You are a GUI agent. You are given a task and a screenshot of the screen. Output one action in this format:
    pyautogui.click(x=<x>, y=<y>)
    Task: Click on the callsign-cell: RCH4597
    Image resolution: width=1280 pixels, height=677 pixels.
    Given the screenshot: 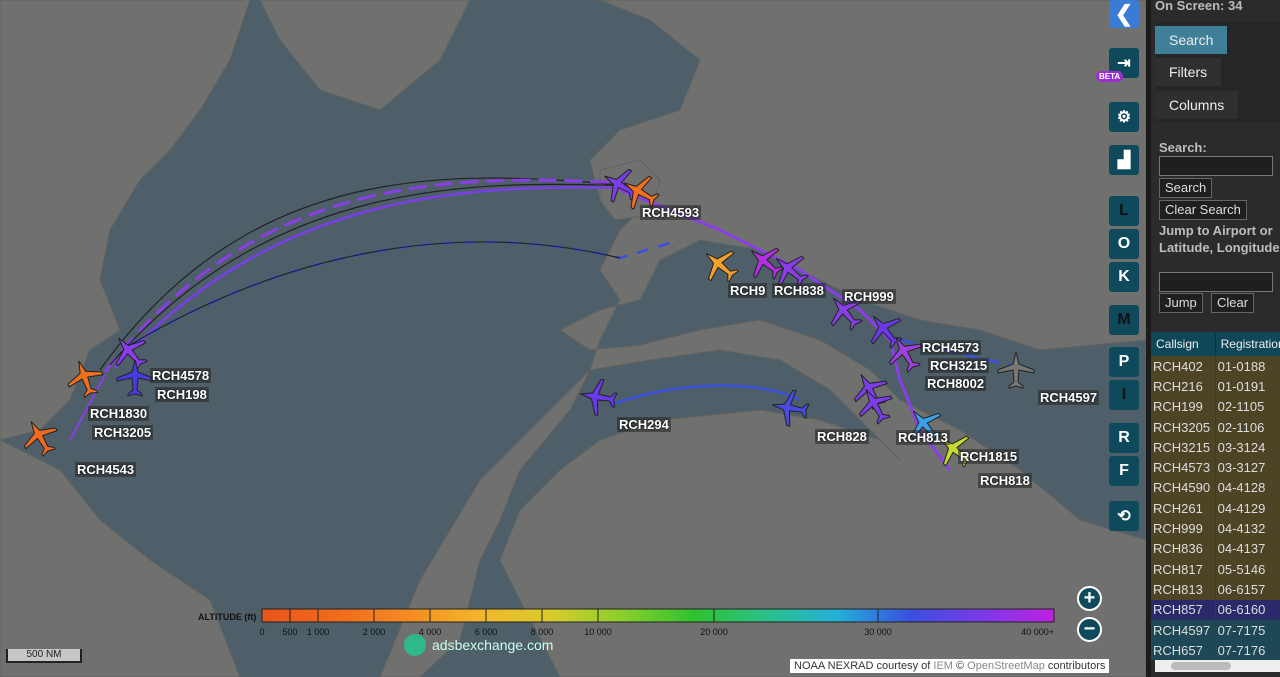 What is the action you would take?
    pyautogui.click(x=1183, y=630)
    